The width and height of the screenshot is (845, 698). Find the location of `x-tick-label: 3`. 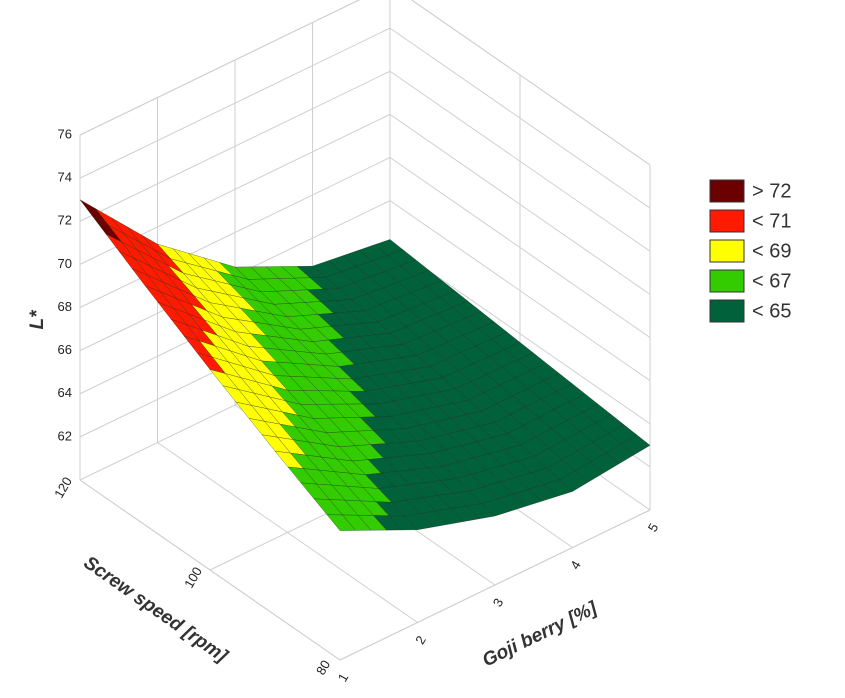

x-tick-label: 3 is located at coordinates (498, 603).